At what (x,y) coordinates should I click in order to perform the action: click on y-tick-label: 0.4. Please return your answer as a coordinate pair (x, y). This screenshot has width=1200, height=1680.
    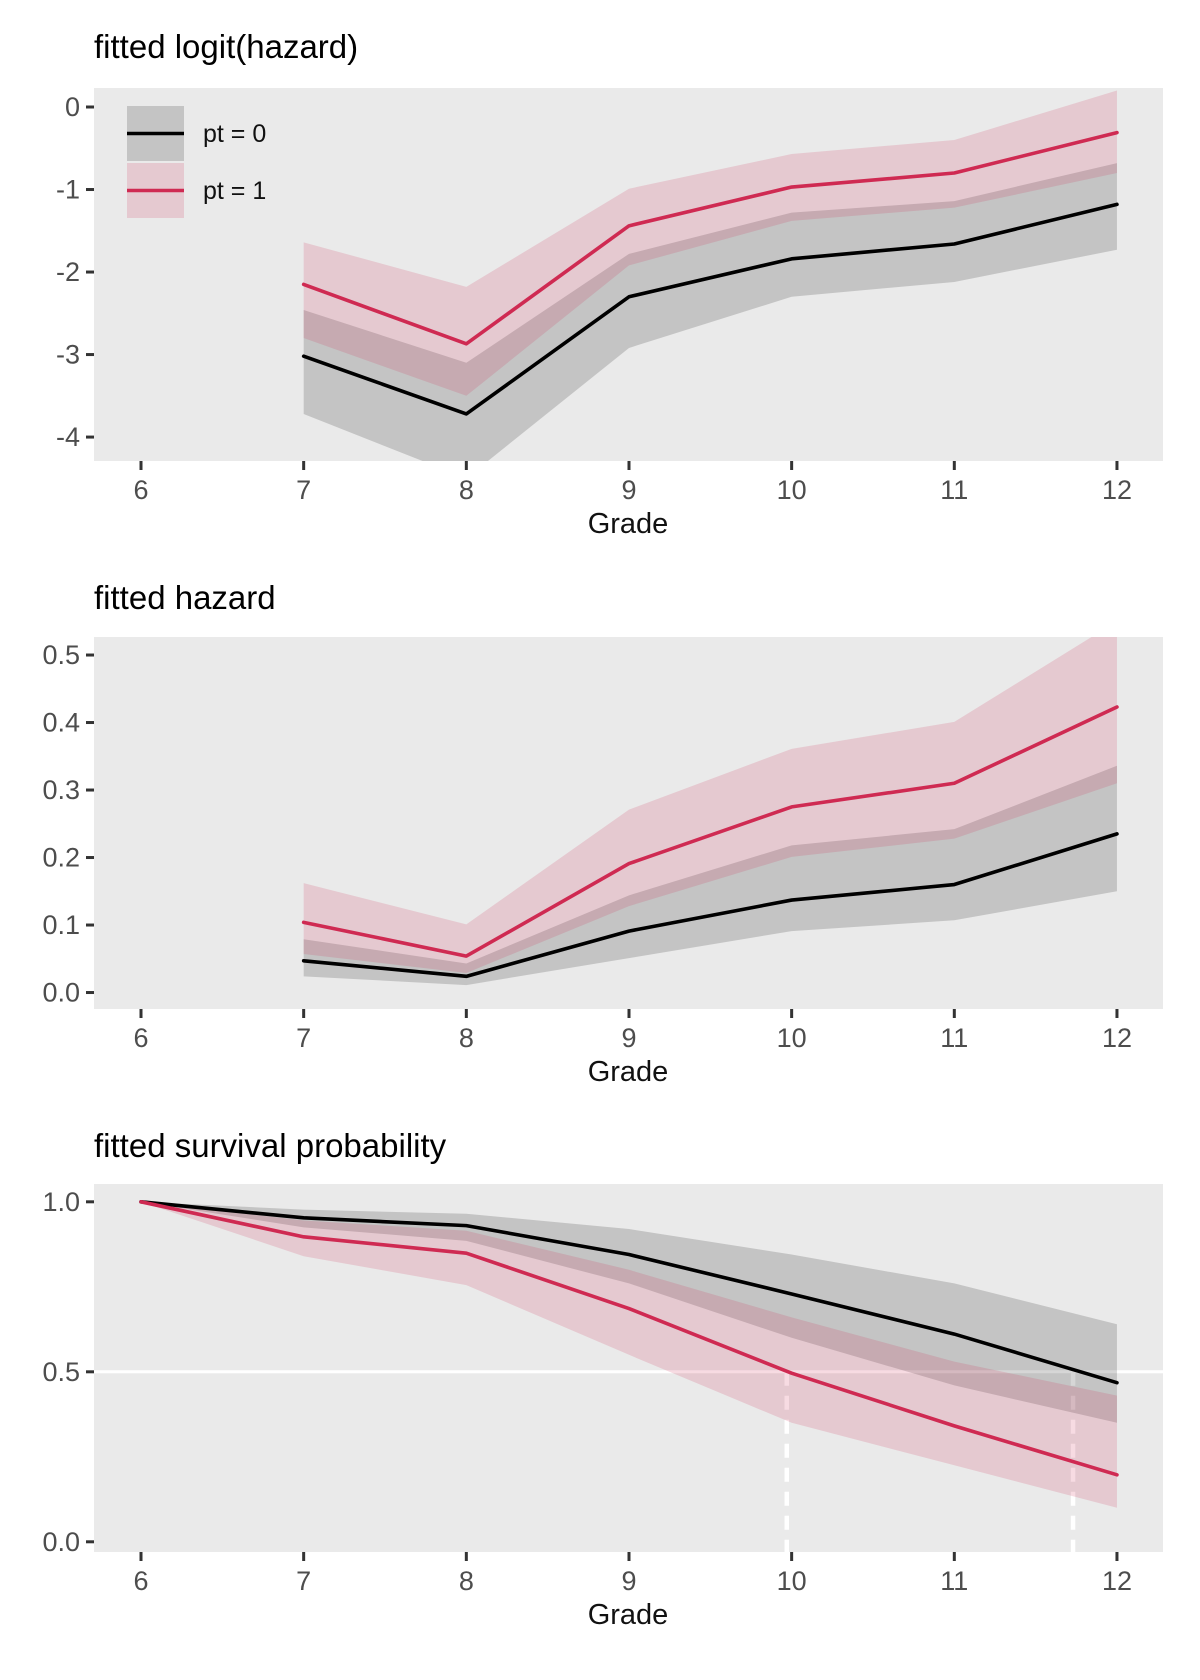
    Looking at the image, I should click on (61, 723).